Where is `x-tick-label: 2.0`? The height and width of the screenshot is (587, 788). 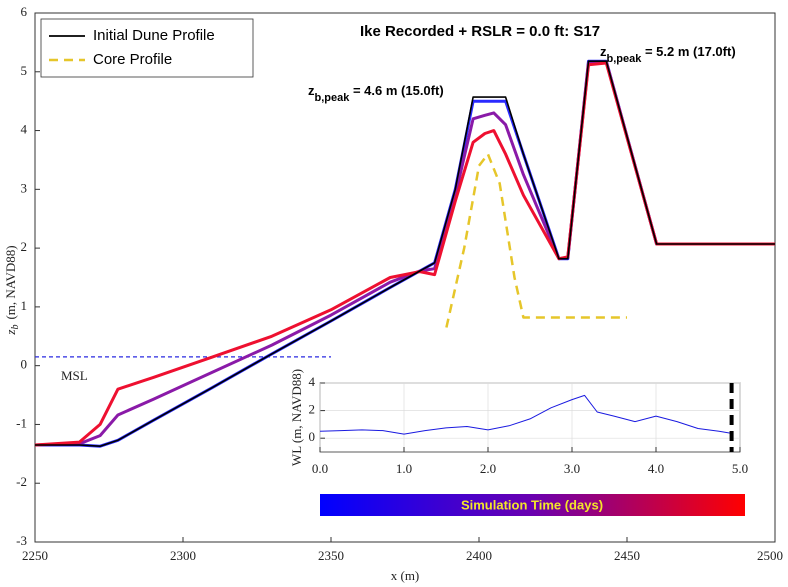
x-tick-label: 2.0 is located at coordinates (488, 468).